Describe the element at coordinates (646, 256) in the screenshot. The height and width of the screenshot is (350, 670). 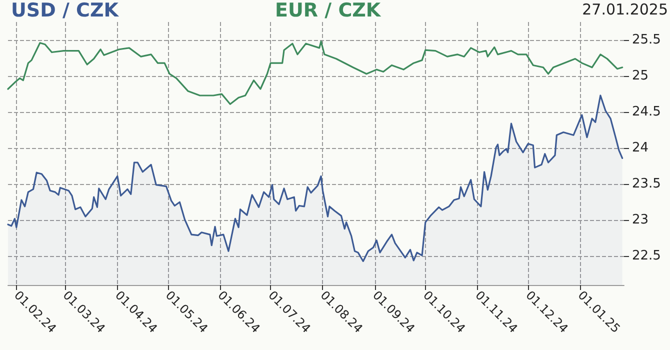
I see `y-tick-label: 22.5` at that location.